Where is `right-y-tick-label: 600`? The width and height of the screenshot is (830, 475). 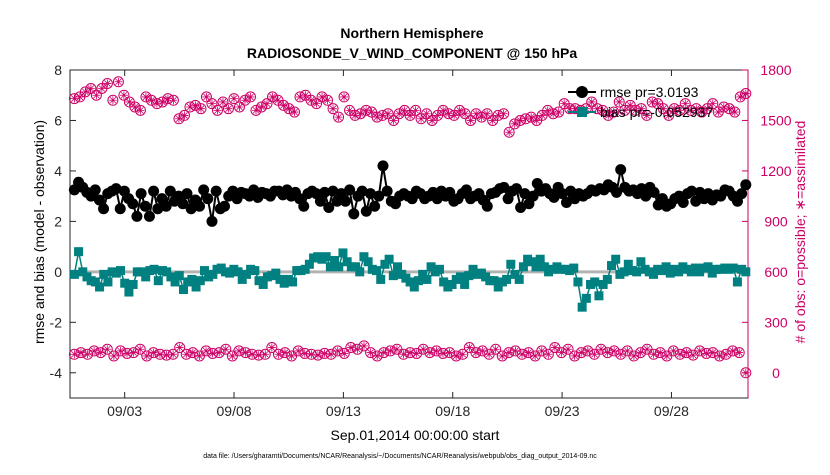
right-y-tick-label: 600 is located at coordinates (776, 272).